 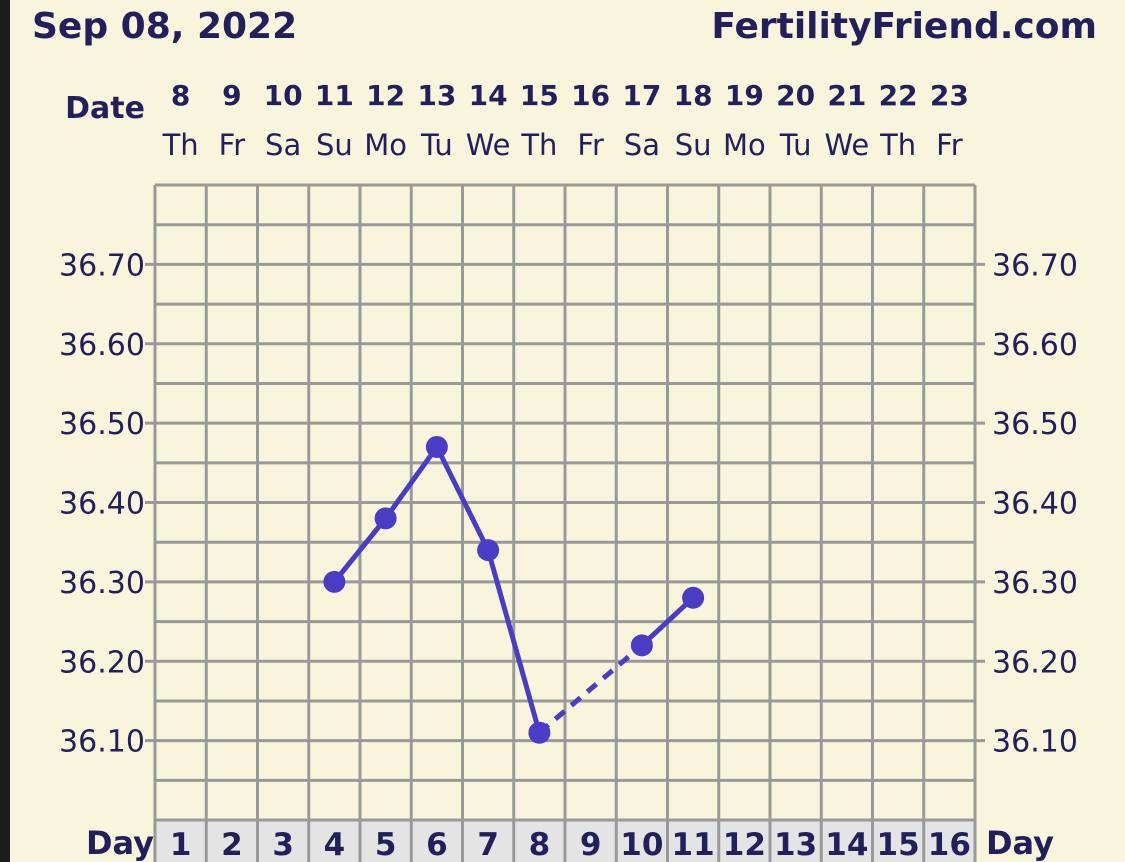 What do you see at coordinates (949, 844) in the screenshot?
I see `day-tick-label: 16` at bounding box center [949, 844].